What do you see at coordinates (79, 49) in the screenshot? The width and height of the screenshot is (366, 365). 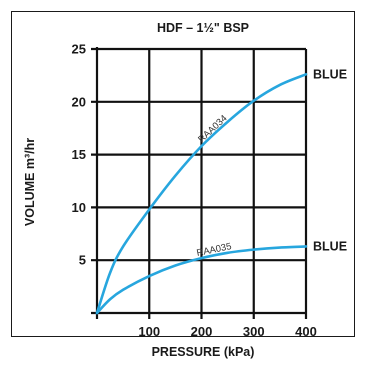 I see `y-tick-label-25: 25` at bounding box center [79, 49].